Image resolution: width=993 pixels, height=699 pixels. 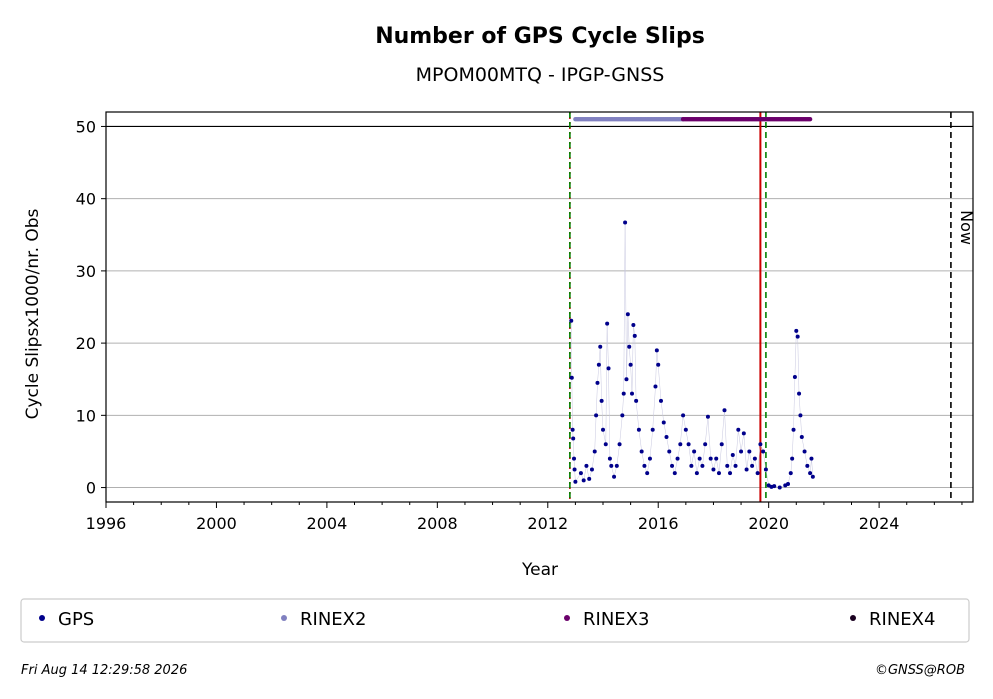 What do you see at coordinates (86, 271) in the screenshot?
I see `y-tick-label: 30` at bounding box center [86, 271].